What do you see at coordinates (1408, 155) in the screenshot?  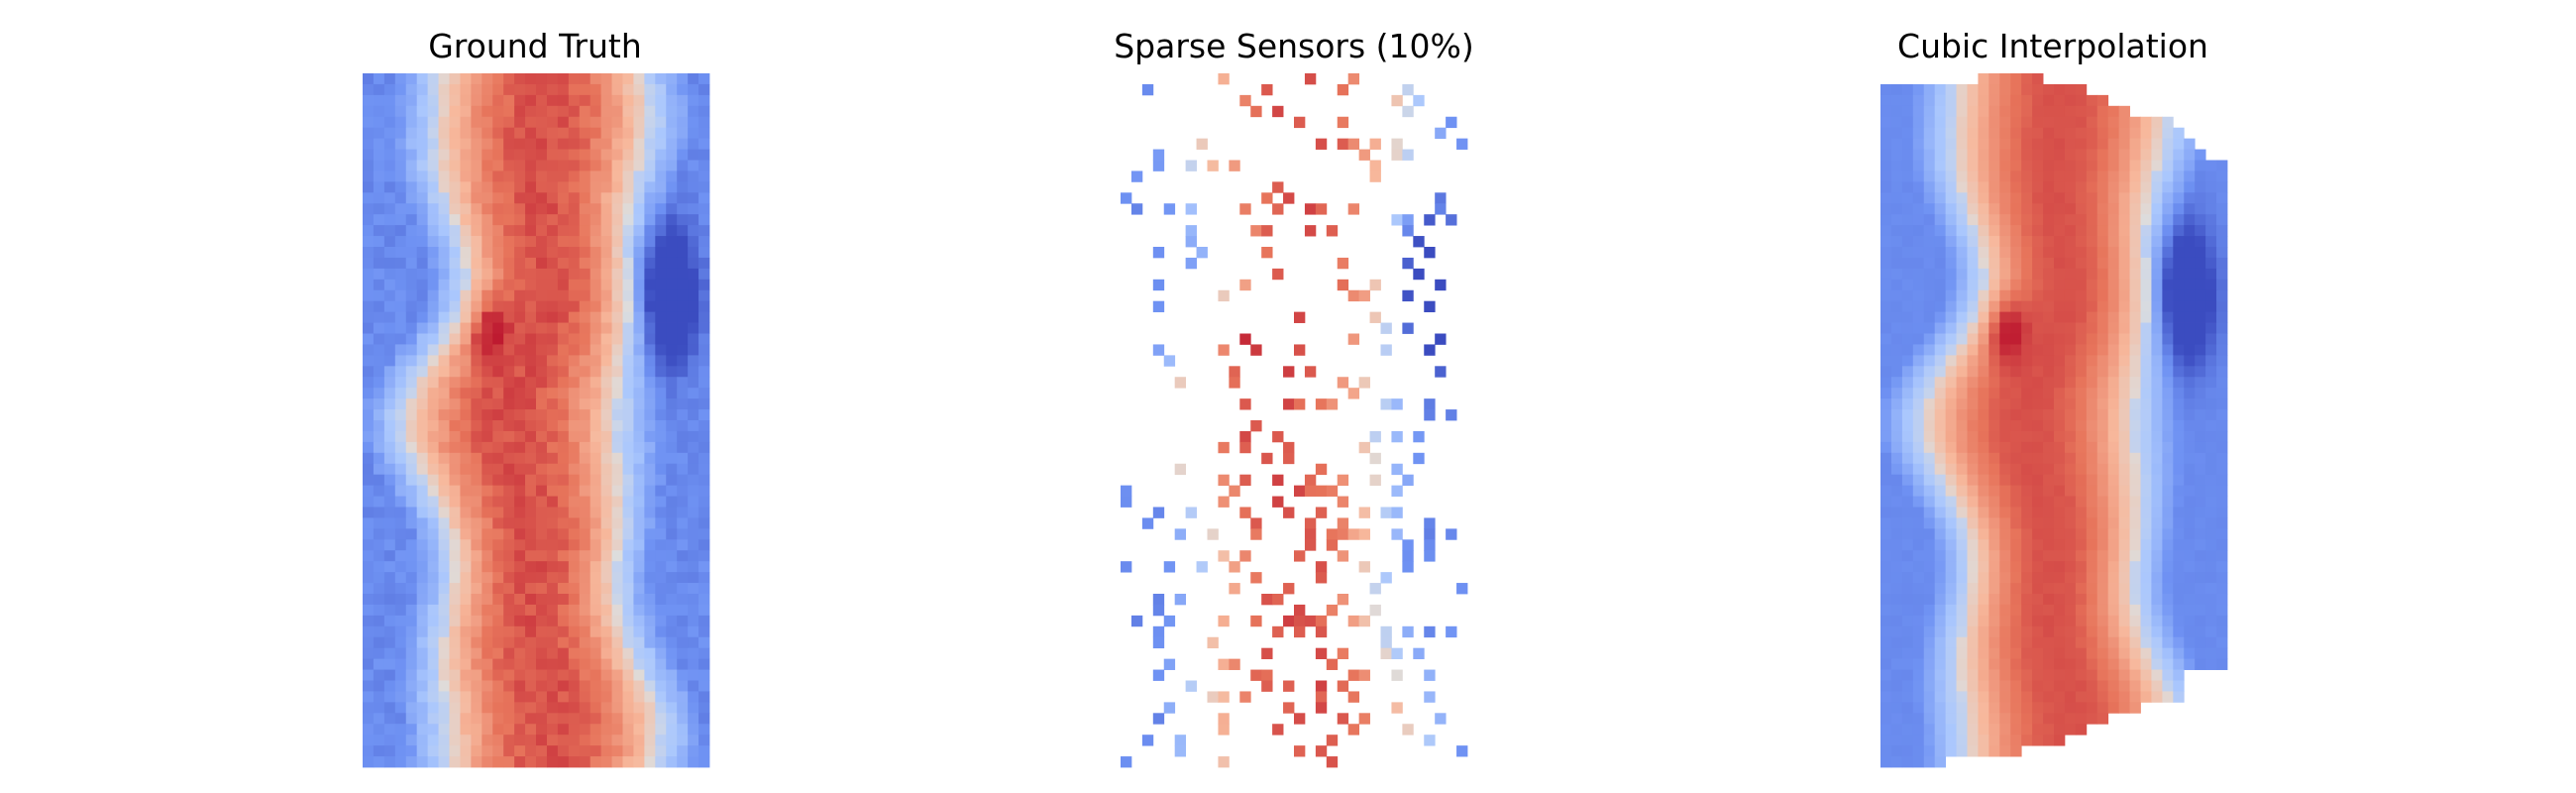 I see `sensor-cell` at bounding box center [1408, 155].